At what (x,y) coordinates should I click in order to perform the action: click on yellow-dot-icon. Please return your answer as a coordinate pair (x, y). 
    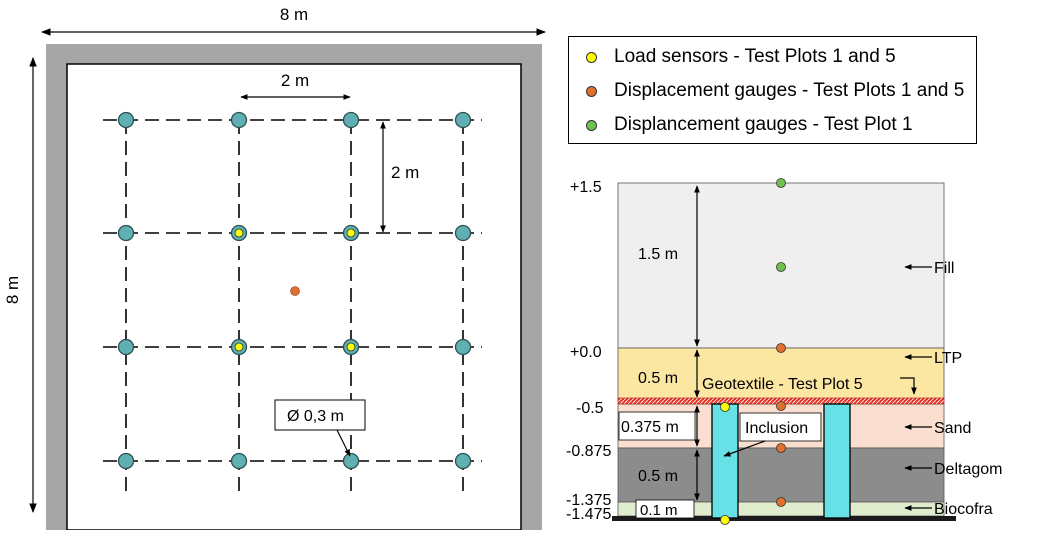
    Looking at the image, I should click on (591, 57).